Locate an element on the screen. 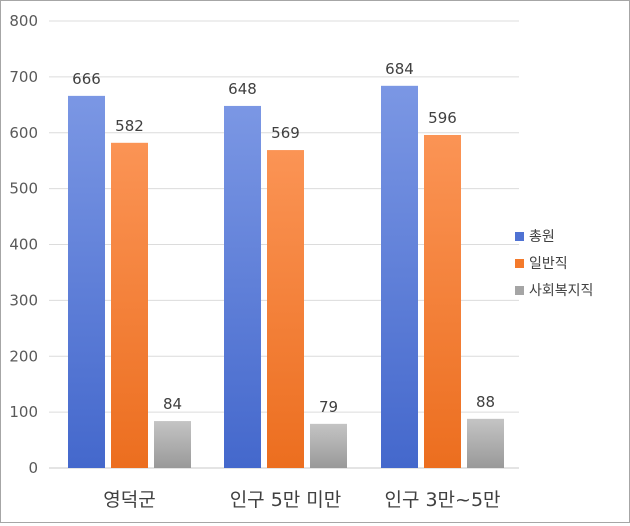 This screenshot has height=526, width=630. y-tick-label: 500 is located at coordinates (23, 189).